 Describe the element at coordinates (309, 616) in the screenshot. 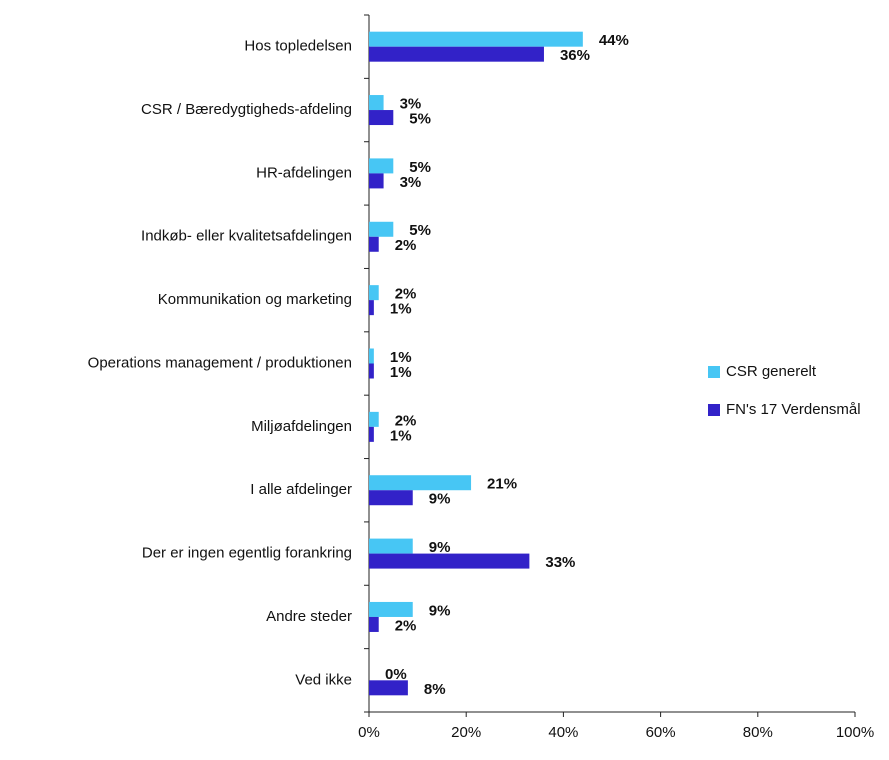

I see `category-label: Andre steder` at that location.